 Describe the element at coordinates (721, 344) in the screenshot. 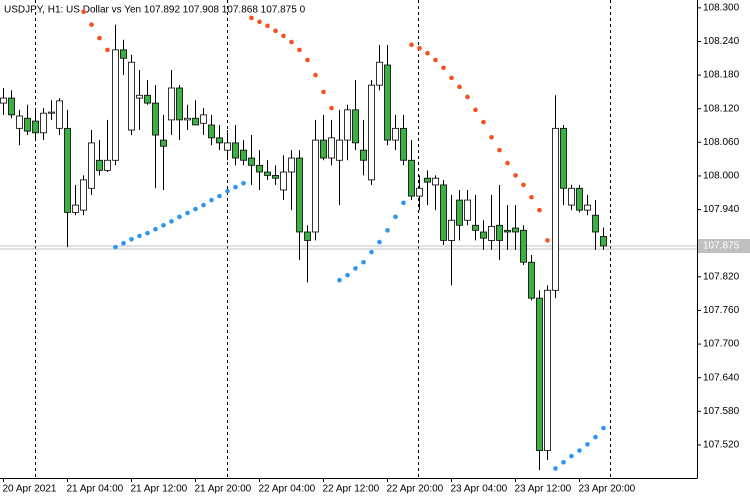

I see `y-tick-label: 107.700` at that location.